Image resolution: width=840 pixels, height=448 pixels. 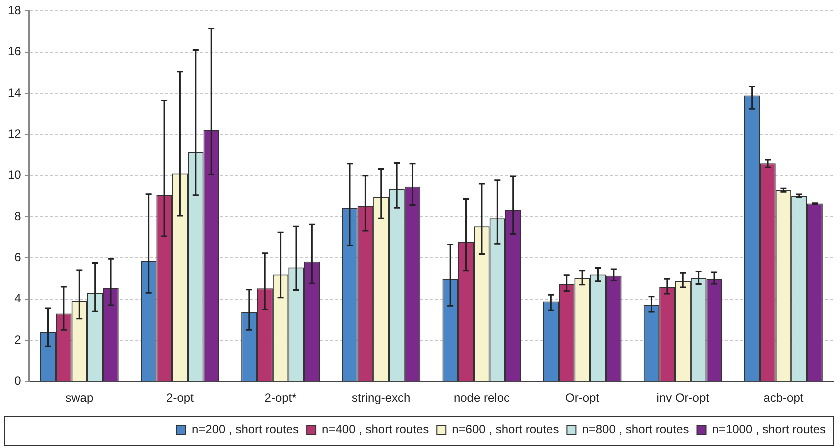 What do you see at coordinates (15, 175) in the screenshot?
I see `y-tick-label: 10` at bounding box center [15, 175].